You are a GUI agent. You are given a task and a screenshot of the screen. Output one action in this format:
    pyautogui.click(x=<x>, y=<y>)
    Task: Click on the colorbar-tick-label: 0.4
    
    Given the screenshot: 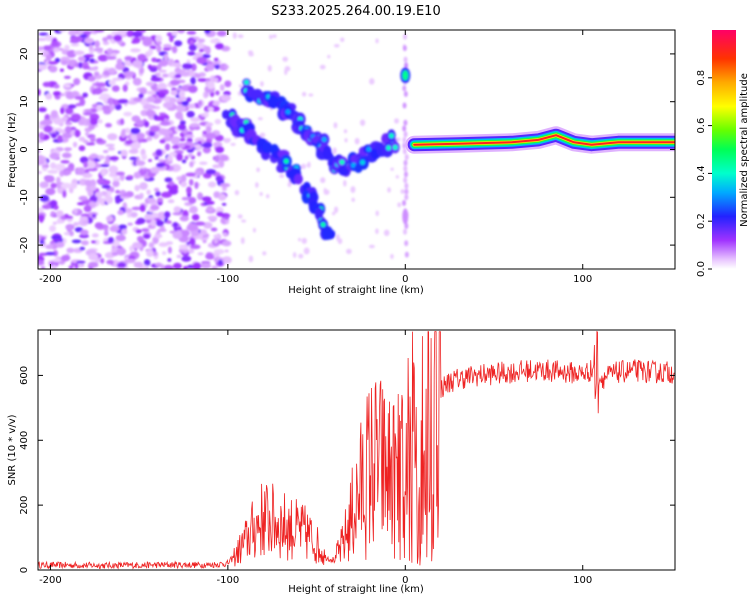 What is the action you would take?
    pyautogui.click(x=701, y=173)
    